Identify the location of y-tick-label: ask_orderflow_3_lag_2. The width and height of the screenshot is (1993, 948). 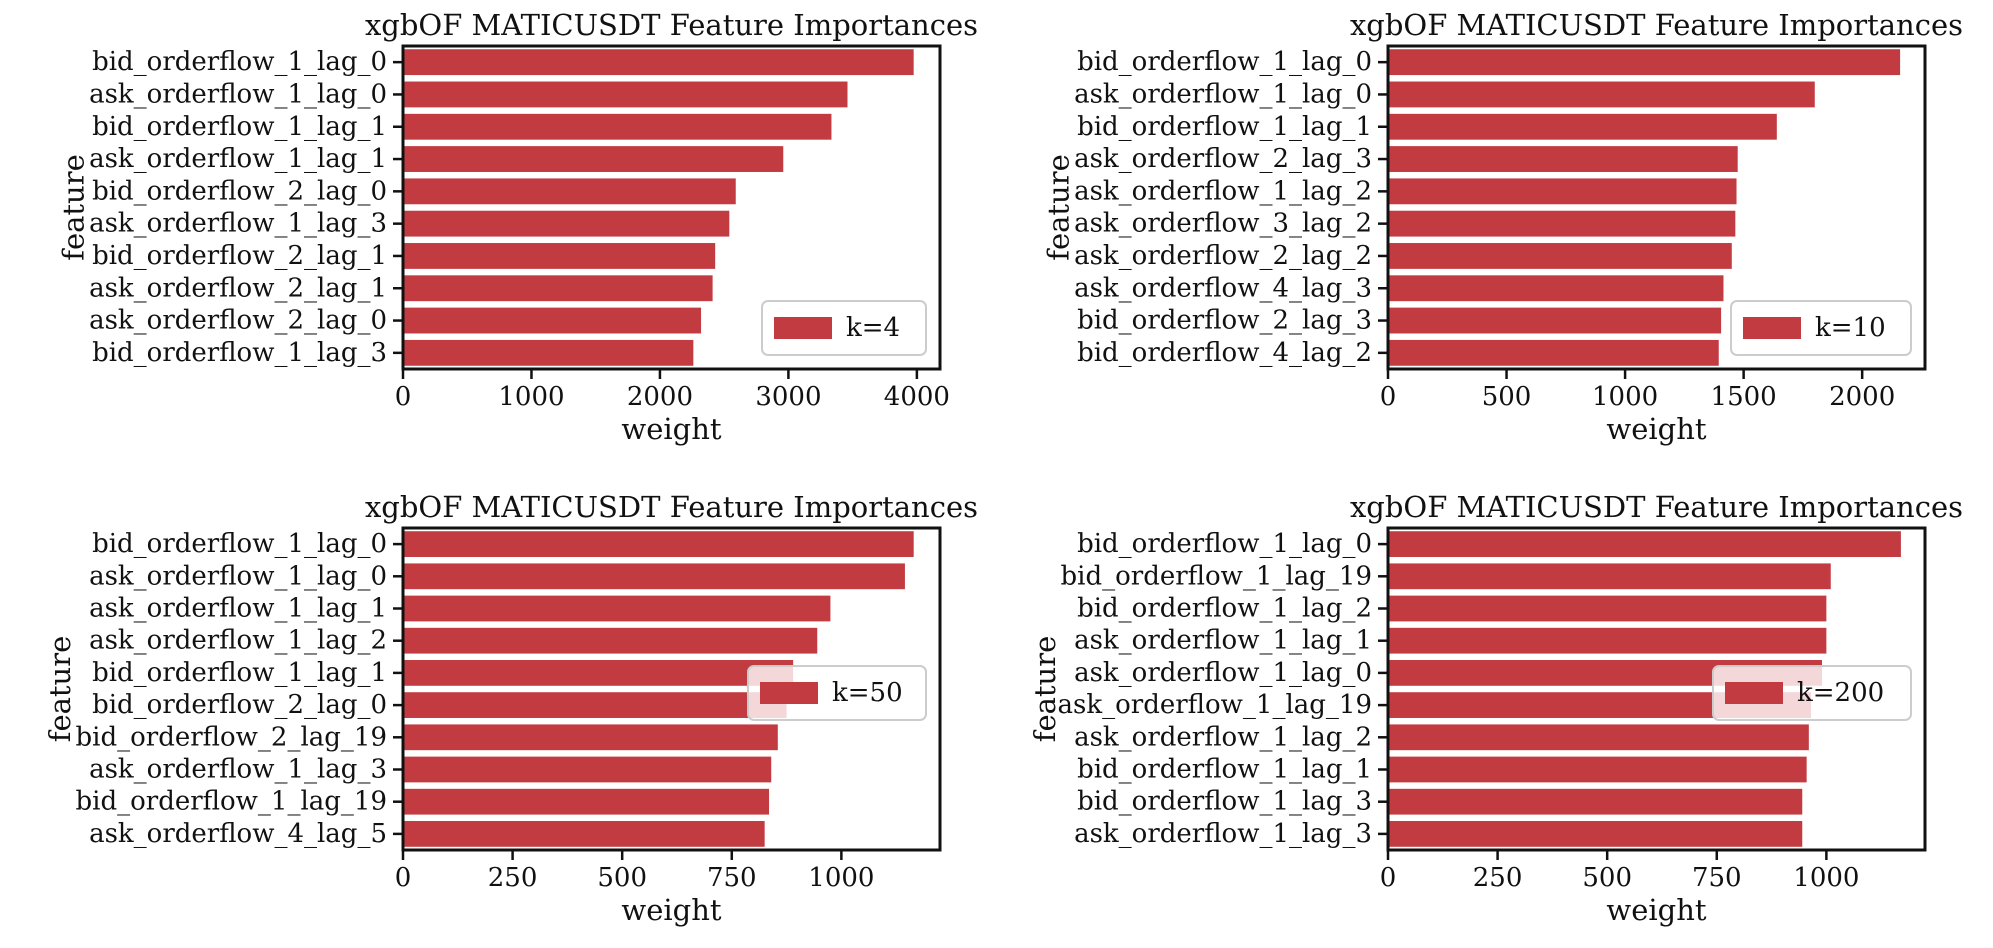
(1223, 224).